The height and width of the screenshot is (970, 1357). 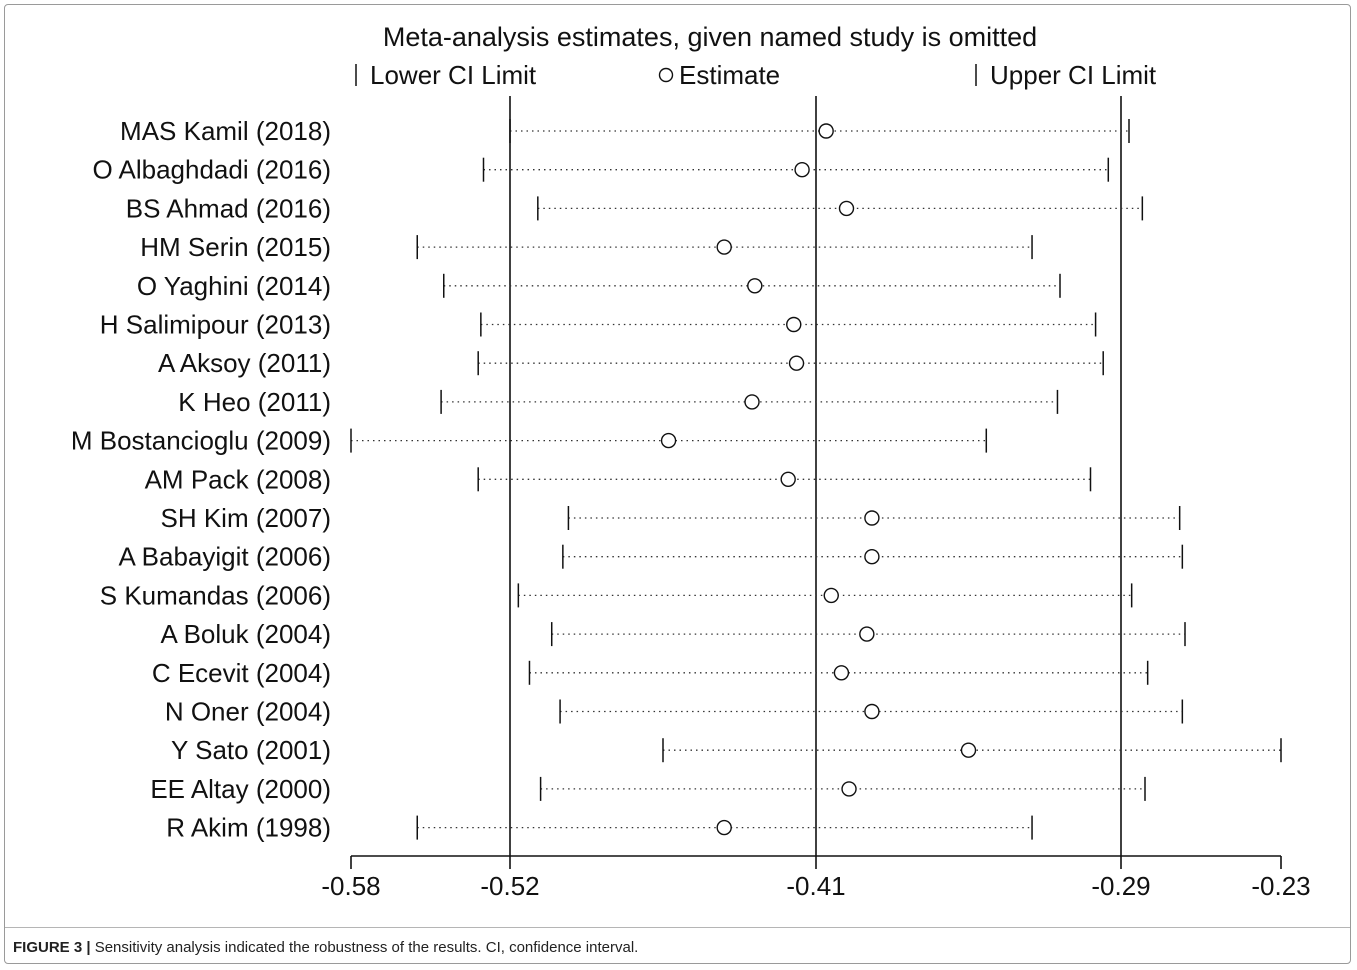 What do you see at coordinates (648, 789) in the screenshot?
I see `study-row: EE Altay (2000)` at bounding box center [648, 789].